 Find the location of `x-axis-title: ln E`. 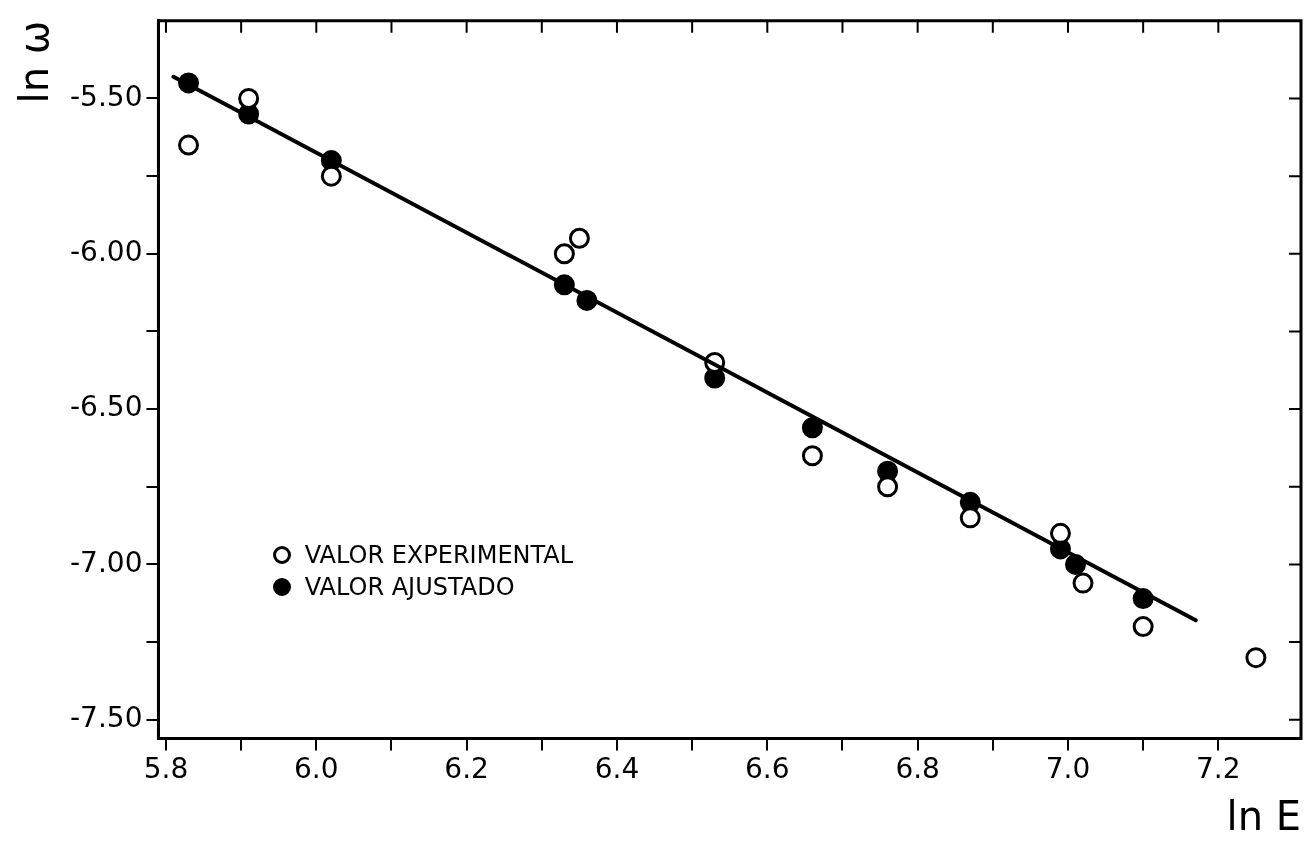

x-axis-title: ln E is located at coordinates (1263, 816).